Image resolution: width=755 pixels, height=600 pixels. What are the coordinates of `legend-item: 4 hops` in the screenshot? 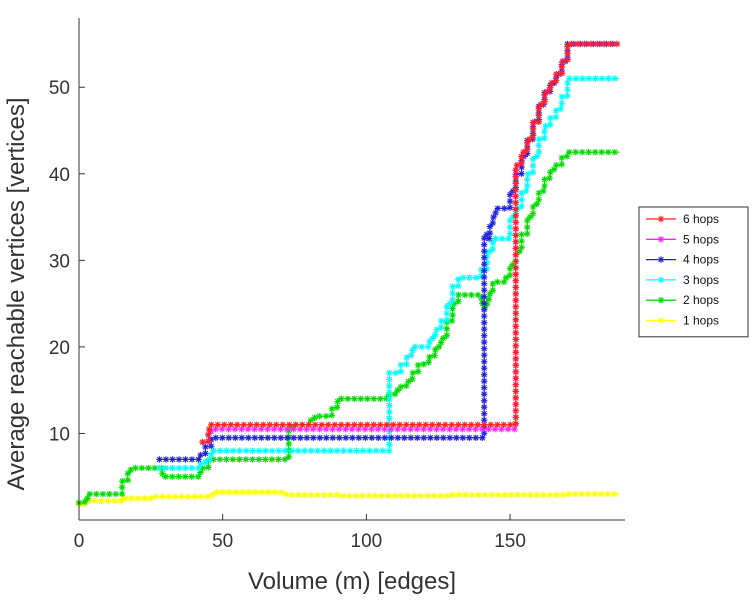 It's located at (682, 260).